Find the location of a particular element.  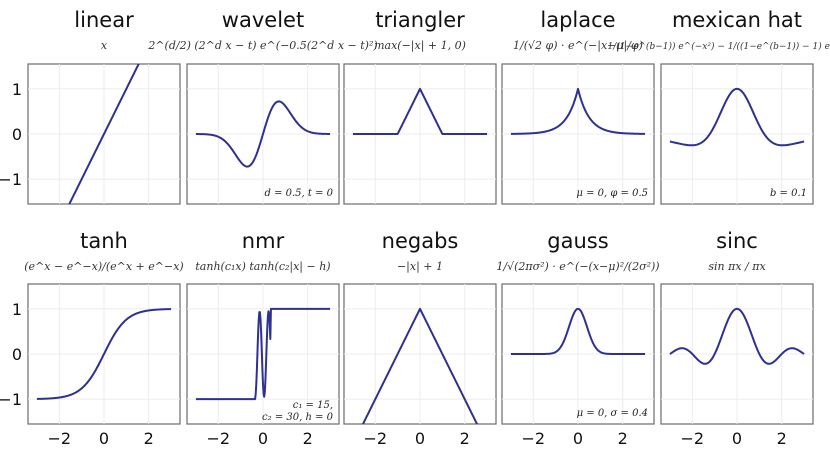

panel-title: gauss is located at coordinates (577, 241).